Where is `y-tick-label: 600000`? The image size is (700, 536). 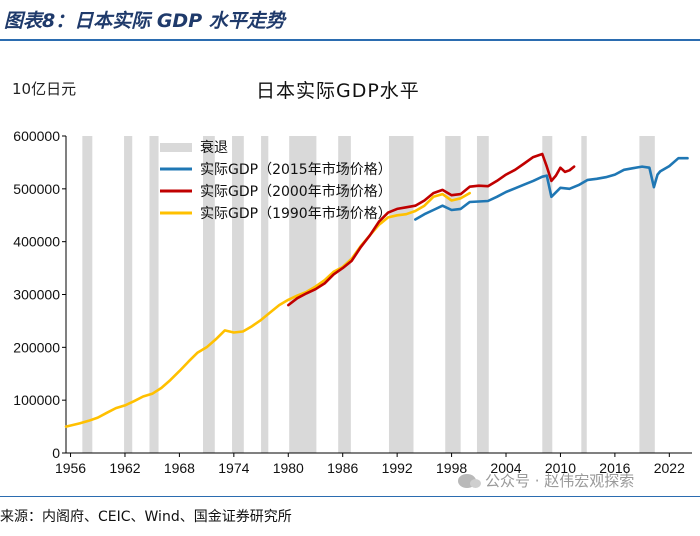 y-tick-label: 600000 is located at coordinates (36, 136).